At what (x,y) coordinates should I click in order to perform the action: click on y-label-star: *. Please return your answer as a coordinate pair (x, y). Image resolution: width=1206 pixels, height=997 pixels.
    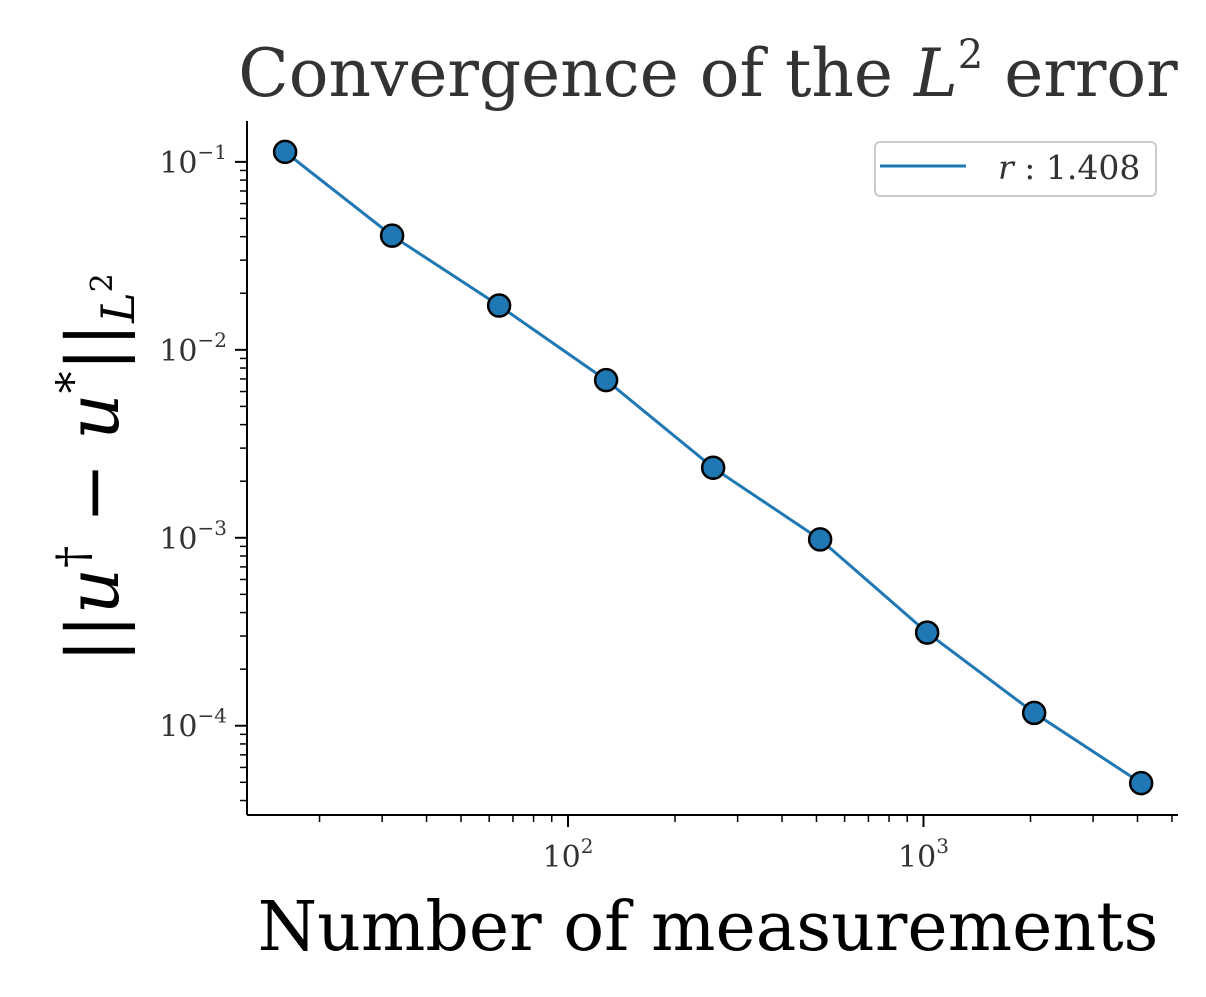
    Looking at the image, I should click on (73, 382).